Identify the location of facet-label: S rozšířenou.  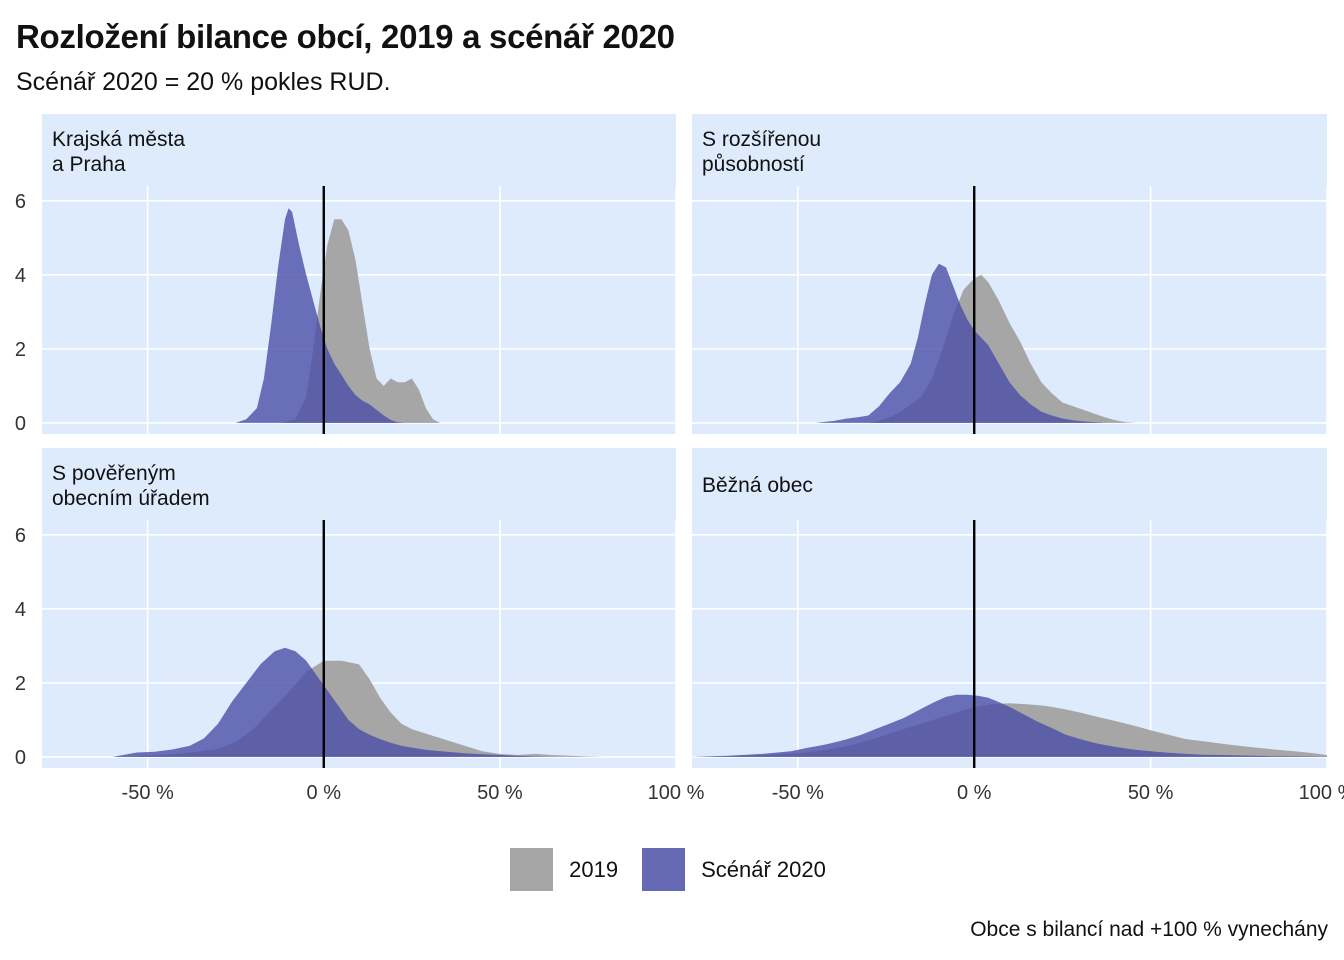
(761, 139).